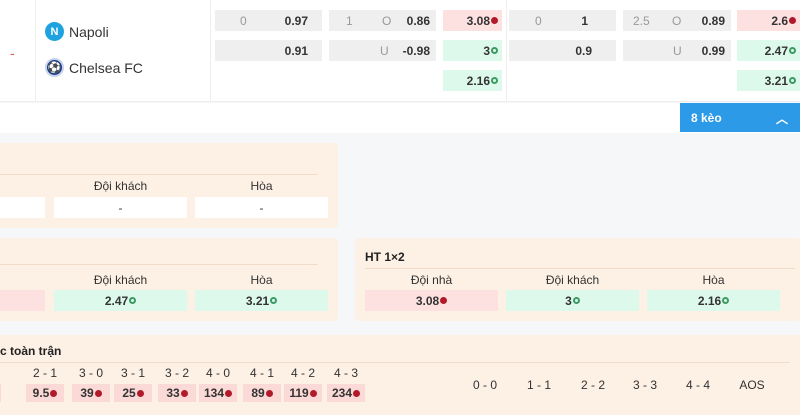 The image size is (800, 415). What do you see at coordinates (89, 31) in the screenshot?
I see `home-team-name: Napoli` at bounding box center [89, 31].